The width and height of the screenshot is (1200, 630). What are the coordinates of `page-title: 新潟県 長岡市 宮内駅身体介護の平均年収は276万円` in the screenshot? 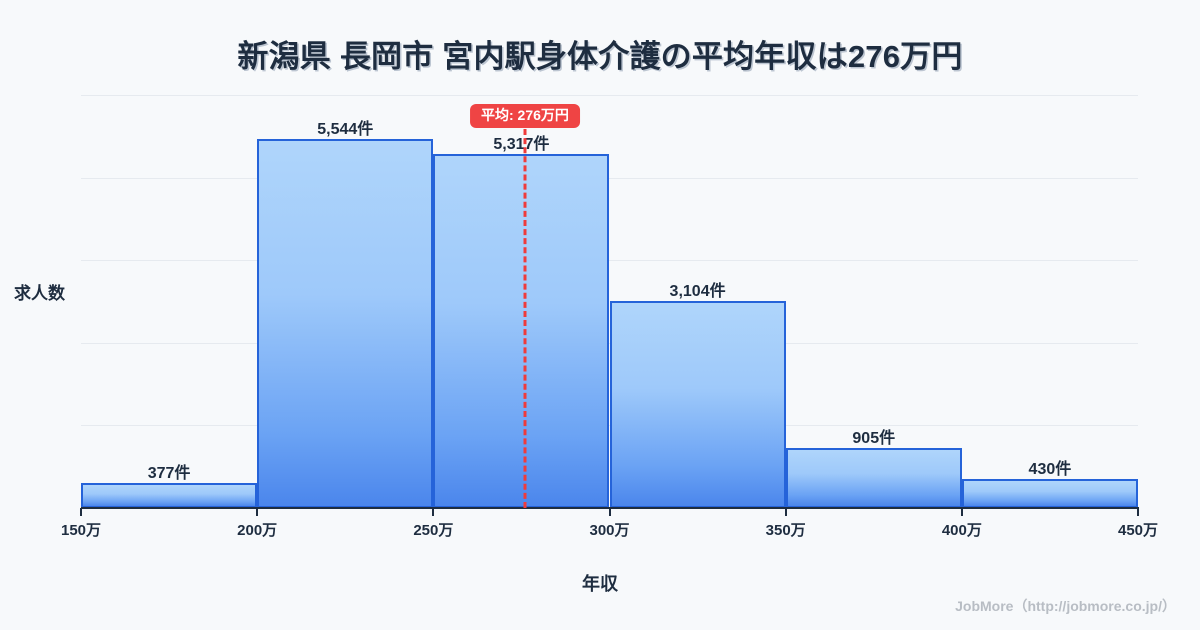 It's located at (600, 56).